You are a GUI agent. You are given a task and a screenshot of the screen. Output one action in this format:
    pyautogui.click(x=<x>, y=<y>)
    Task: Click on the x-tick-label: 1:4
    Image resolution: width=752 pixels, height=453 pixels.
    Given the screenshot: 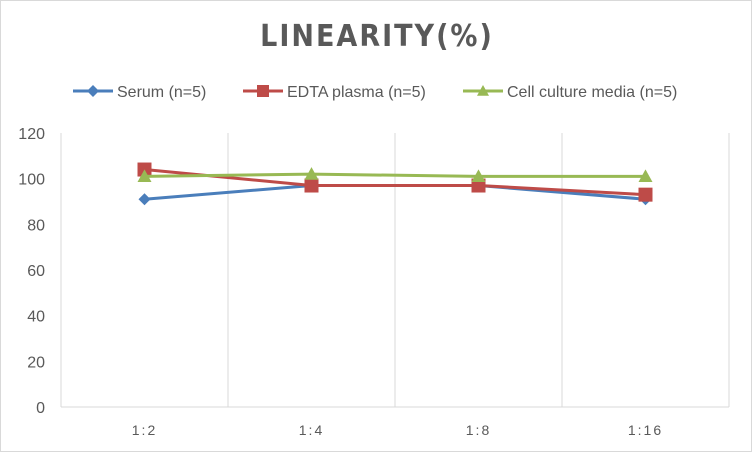 What is the action you would take?
    pyautogui.click(x=311, y=430)
    